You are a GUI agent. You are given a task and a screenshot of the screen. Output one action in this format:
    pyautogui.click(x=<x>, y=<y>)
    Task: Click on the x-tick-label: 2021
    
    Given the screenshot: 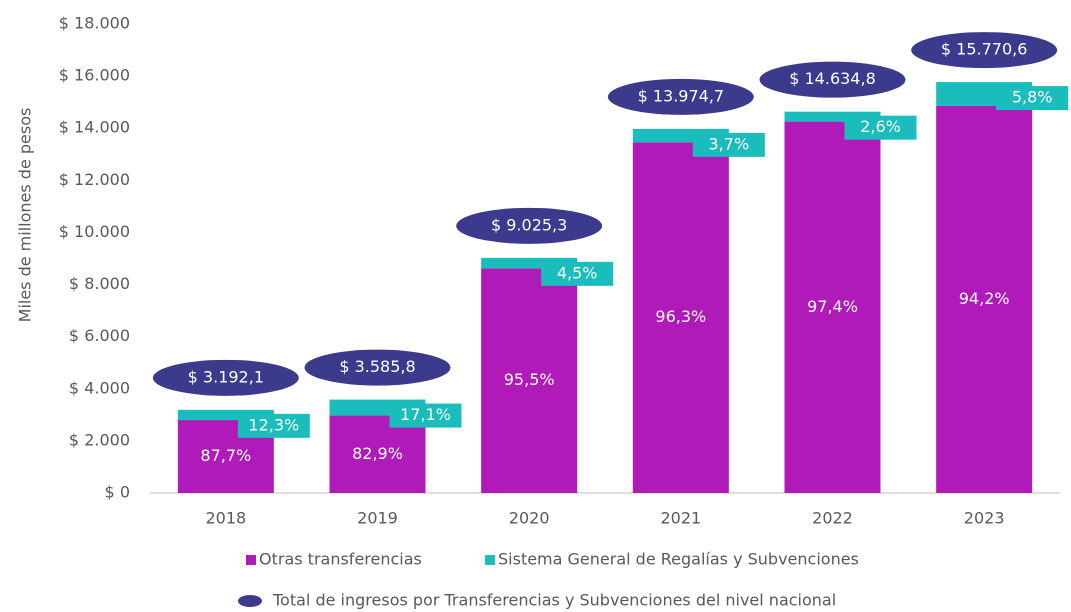 What is the action you would take?
    pyautogui.click(x=680, y=518)
    